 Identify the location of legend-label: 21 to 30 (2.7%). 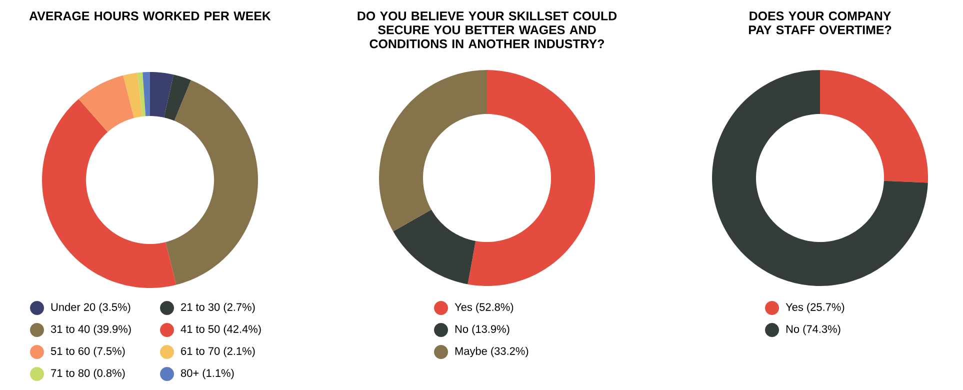
(218, 308).